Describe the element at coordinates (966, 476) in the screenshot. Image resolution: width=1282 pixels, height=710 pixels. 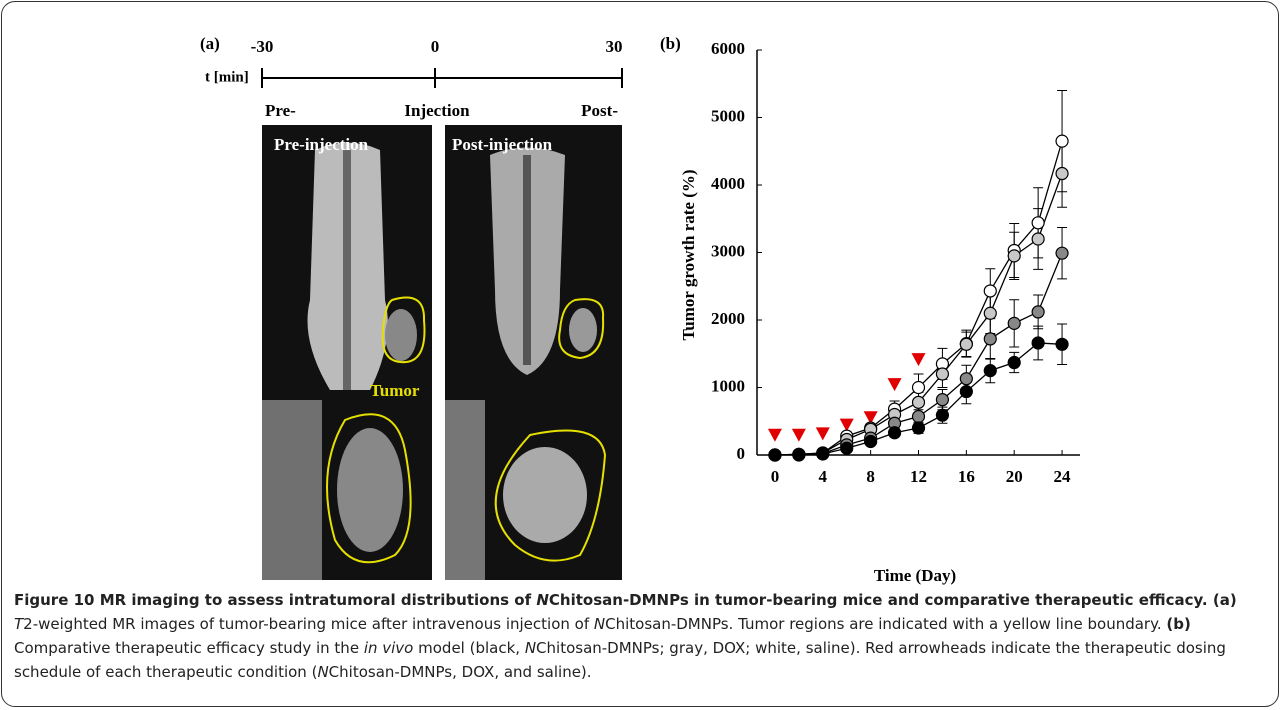
I see `x-tick-label: 16` at that location.